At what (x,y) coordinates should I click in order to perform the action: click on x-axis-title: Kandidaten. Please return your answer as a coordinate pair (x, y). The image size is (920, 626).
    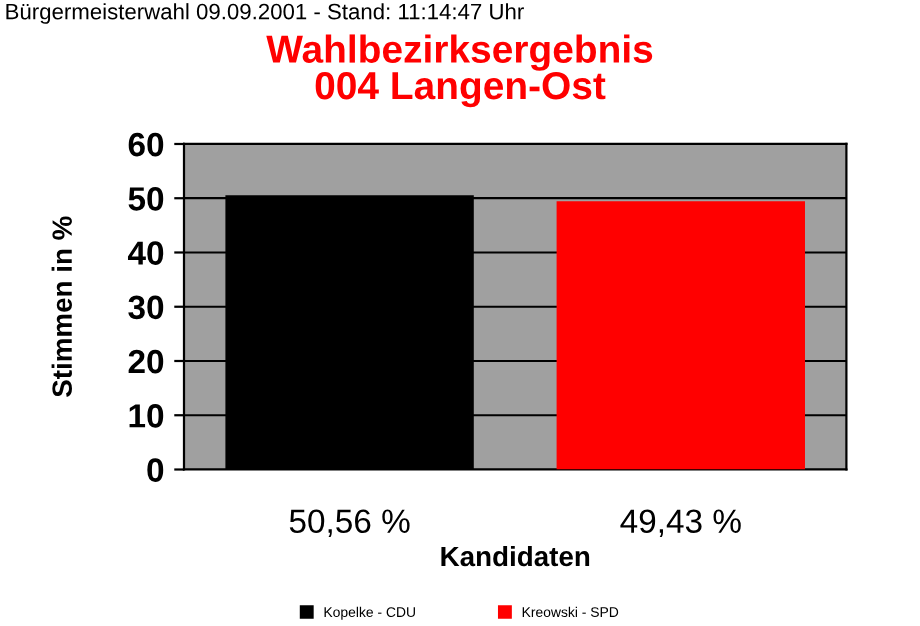
    Looking at the image, I should click on (515, 556).